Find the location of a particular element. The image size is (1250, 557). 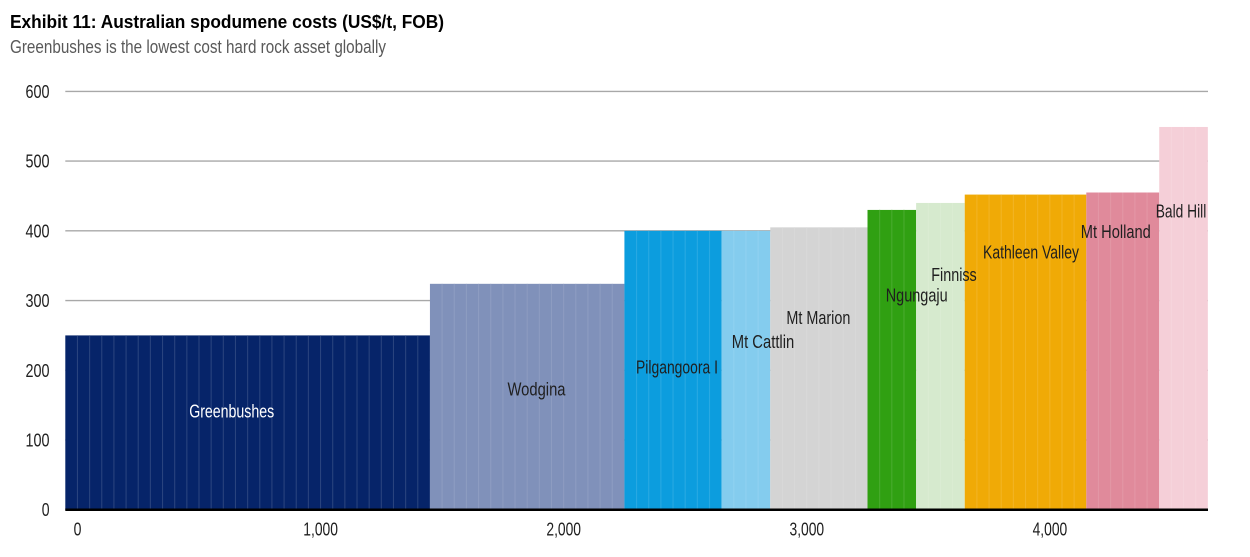

svg-text: 200 is located at coordinates (38, 370).